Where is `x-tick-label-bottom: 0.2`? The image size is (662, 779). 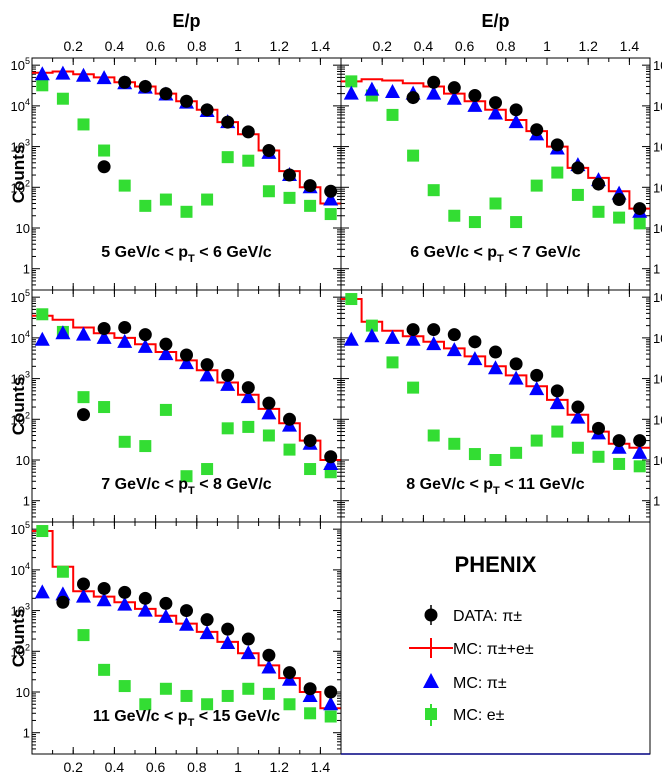
x-tick-label-bottom: 0.2 is located at coordinates (73, 767).